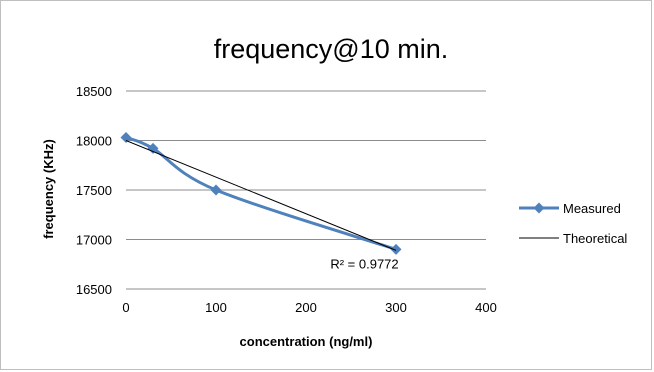  What do you see at coordinates (94, 289) in the screenshot?
I see `y-tick-label: 16500` at bounding box center [94, 289].